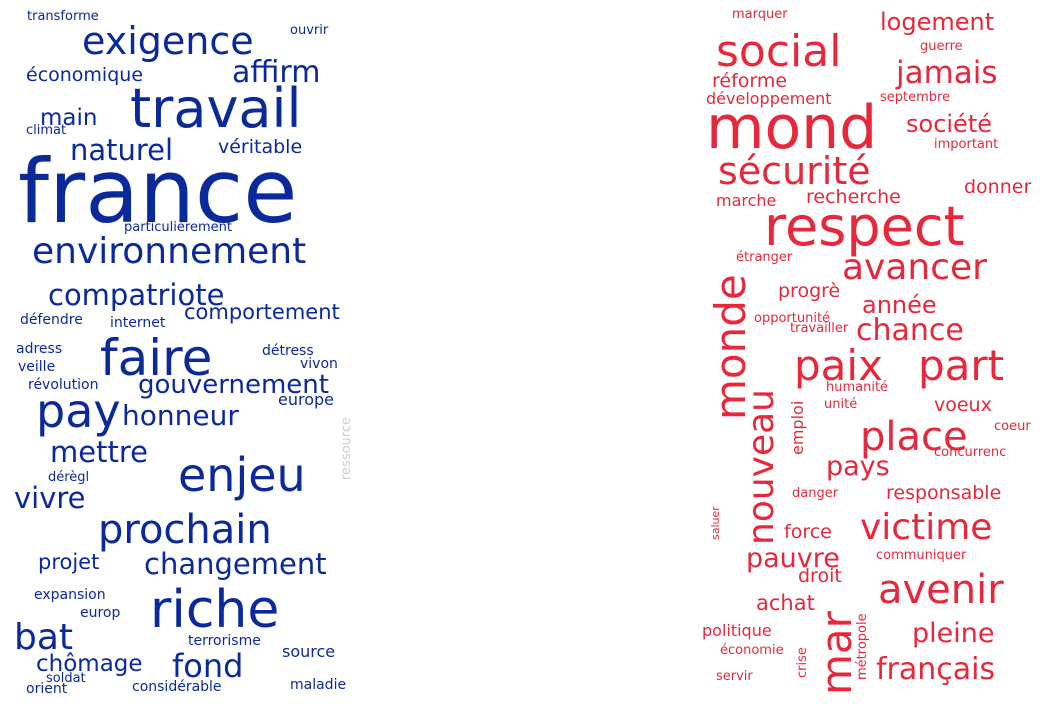  I want to click on word-left-19: détress, so click(288, 351).